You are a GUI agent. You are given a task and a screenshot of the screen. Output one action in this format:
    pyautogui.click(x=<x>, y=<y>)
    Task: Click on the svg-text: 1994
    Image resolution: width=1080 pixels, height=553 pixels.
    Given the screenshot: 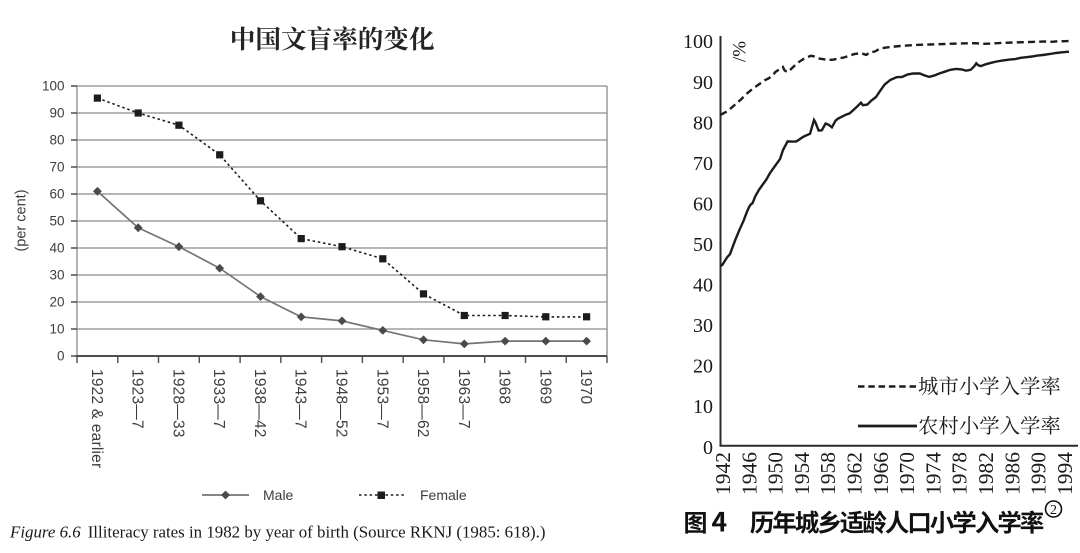 What is the action you would take?
    pyautogui.click(x=1065, y=473)
    